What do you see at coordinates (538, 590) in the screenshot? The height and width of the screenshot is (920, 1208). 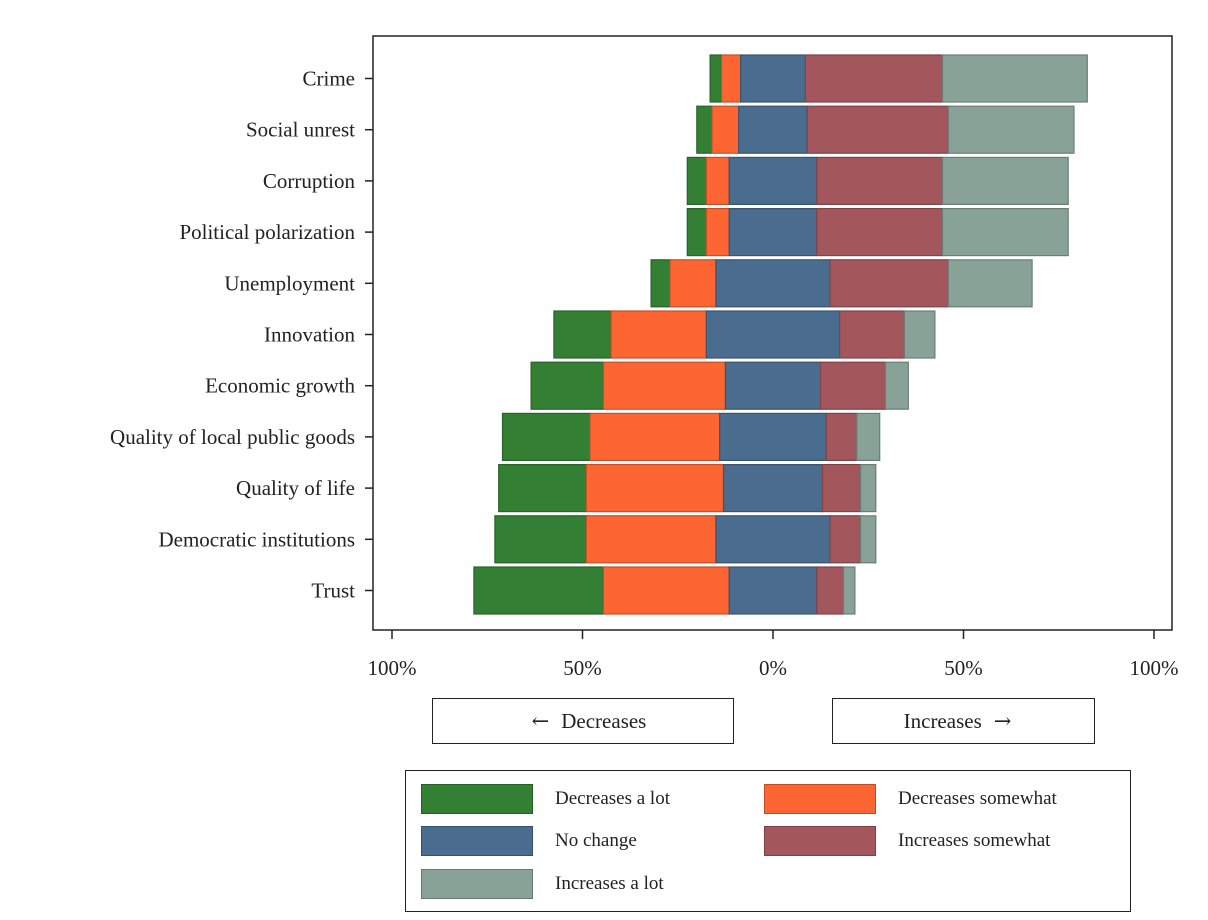 I see `bar-decreases-a-lot-trust` at bounding box center [538, 590].